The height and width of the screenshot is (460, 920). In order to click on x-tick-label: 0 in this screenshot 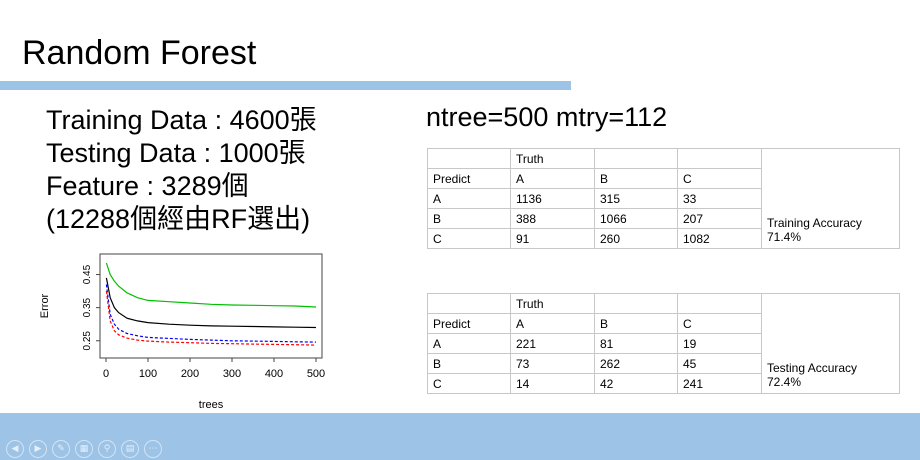, I will do `click(106, 374)`.